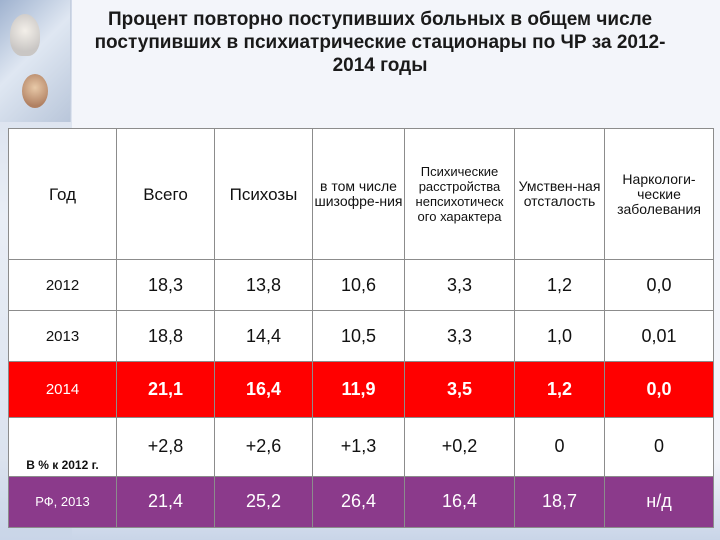 The height and width of the screenshot is (540, 720). Describe the element at coordinates (358, 389) in the screenshot. I see `cell-schizophrenia: 11,9` at that location.